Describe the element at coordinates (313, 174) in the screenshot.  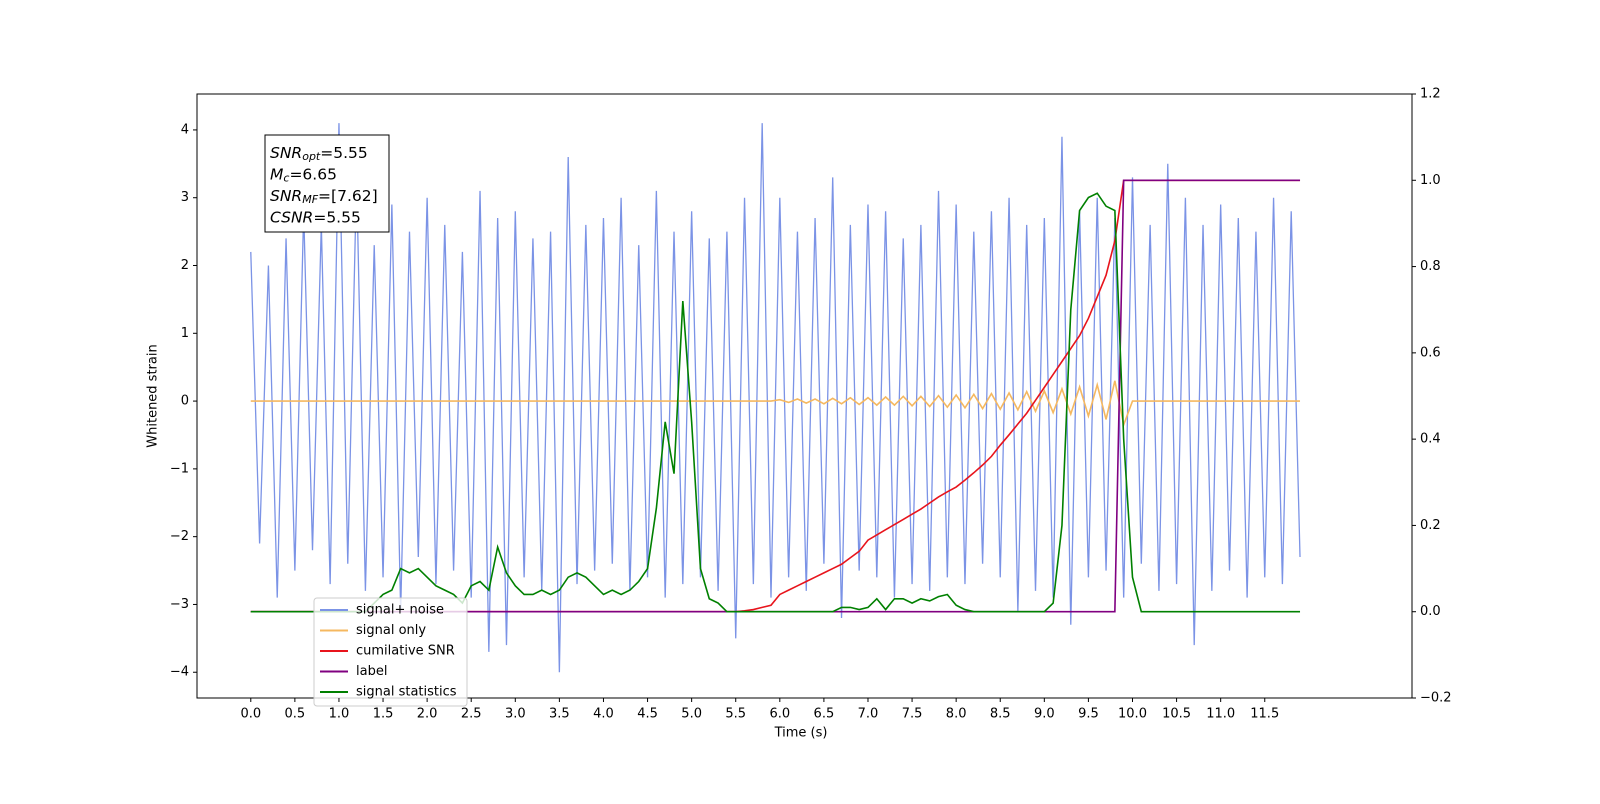
I see `annotation-value: =6.65` at that location.